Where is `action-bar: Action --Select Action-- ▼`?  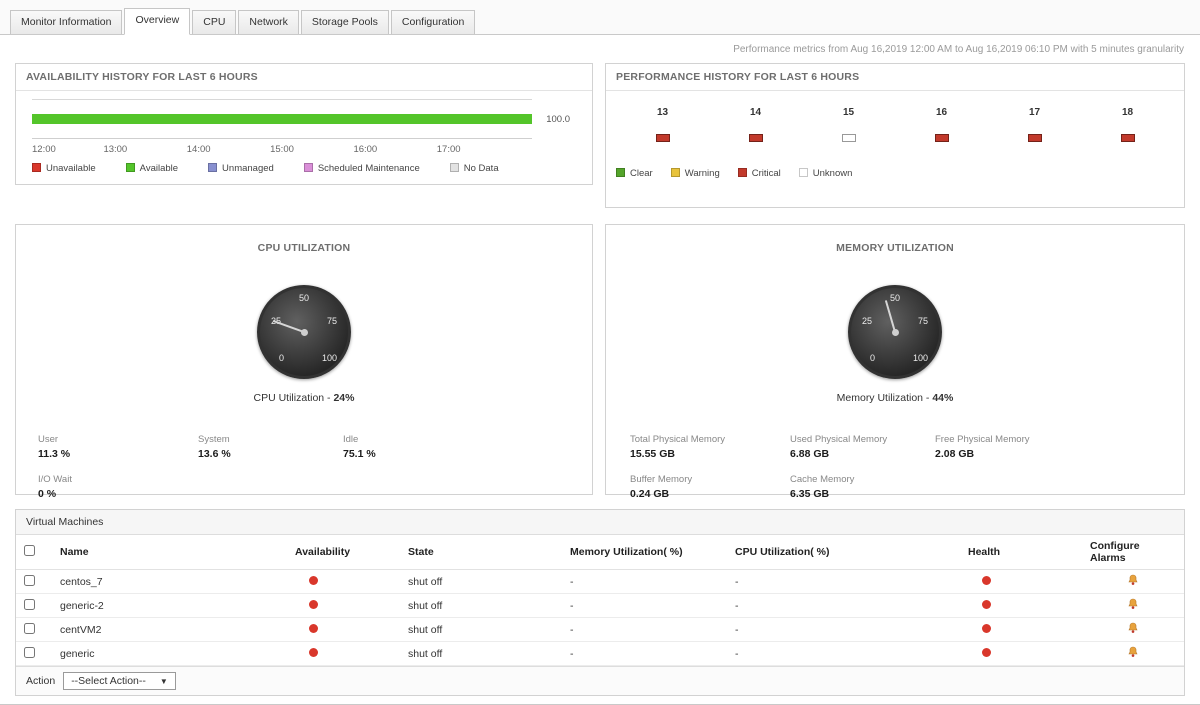
action-bar: Action --Select Action-- ▼ is located at coordinates (600, 680).